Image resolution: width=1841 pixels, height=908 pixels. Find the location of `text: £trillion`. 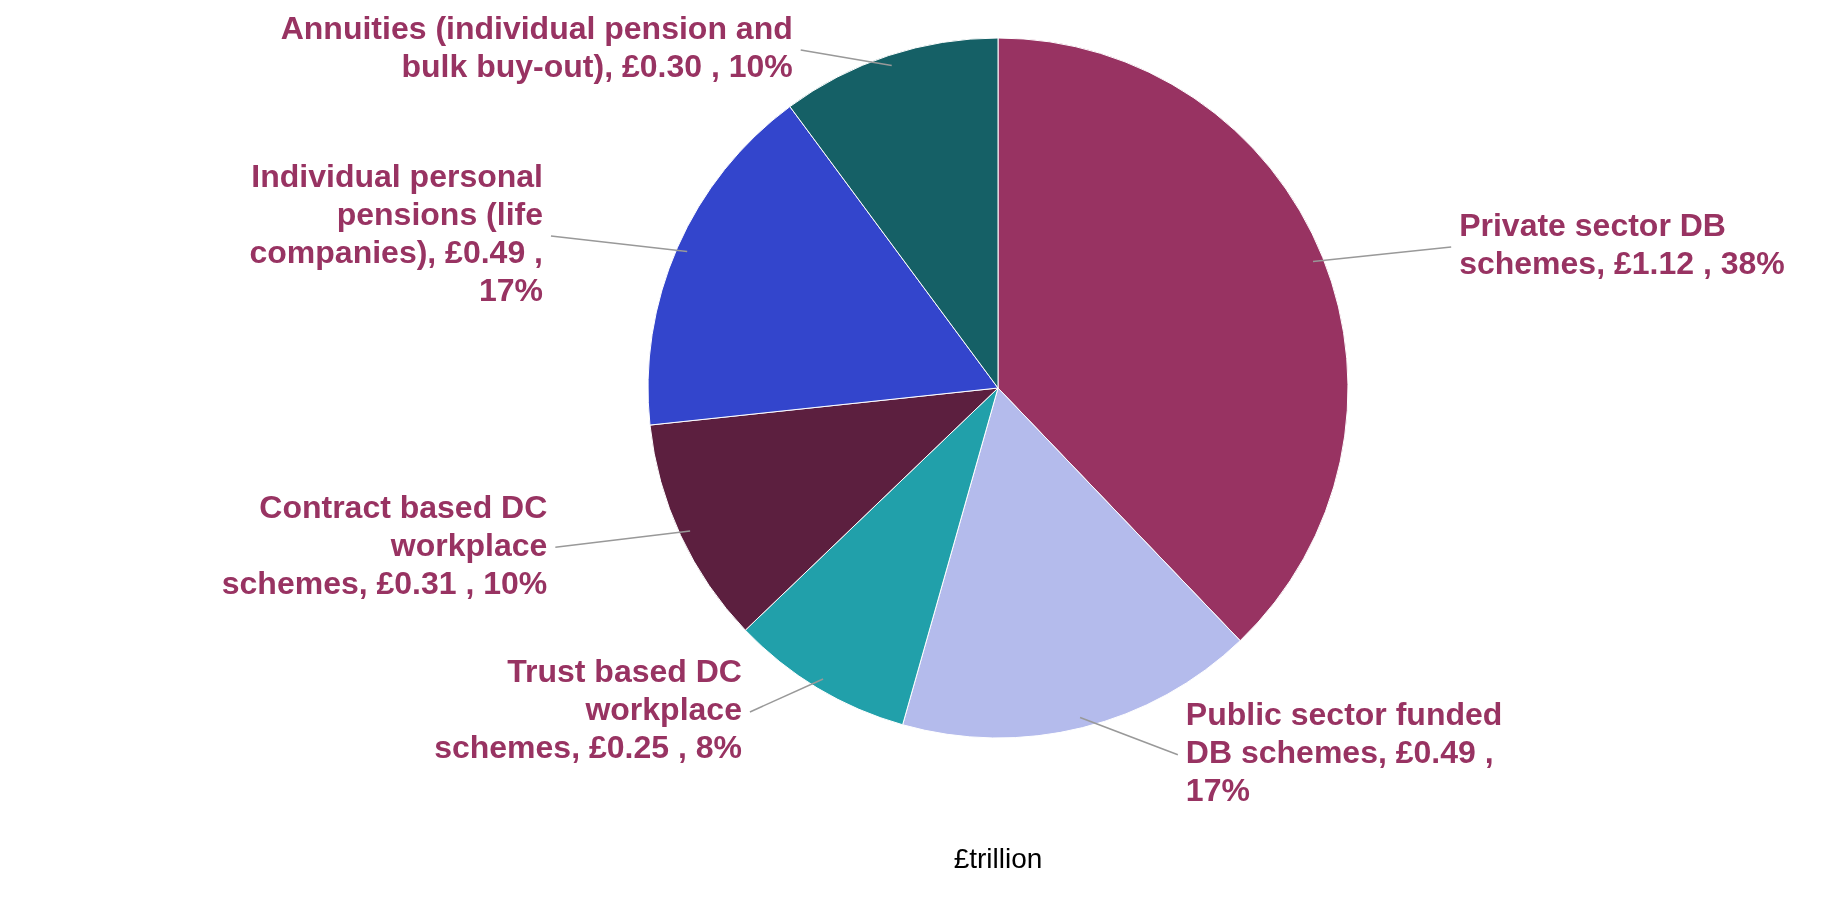

text: £trillion is located at coordinates (998, 858).